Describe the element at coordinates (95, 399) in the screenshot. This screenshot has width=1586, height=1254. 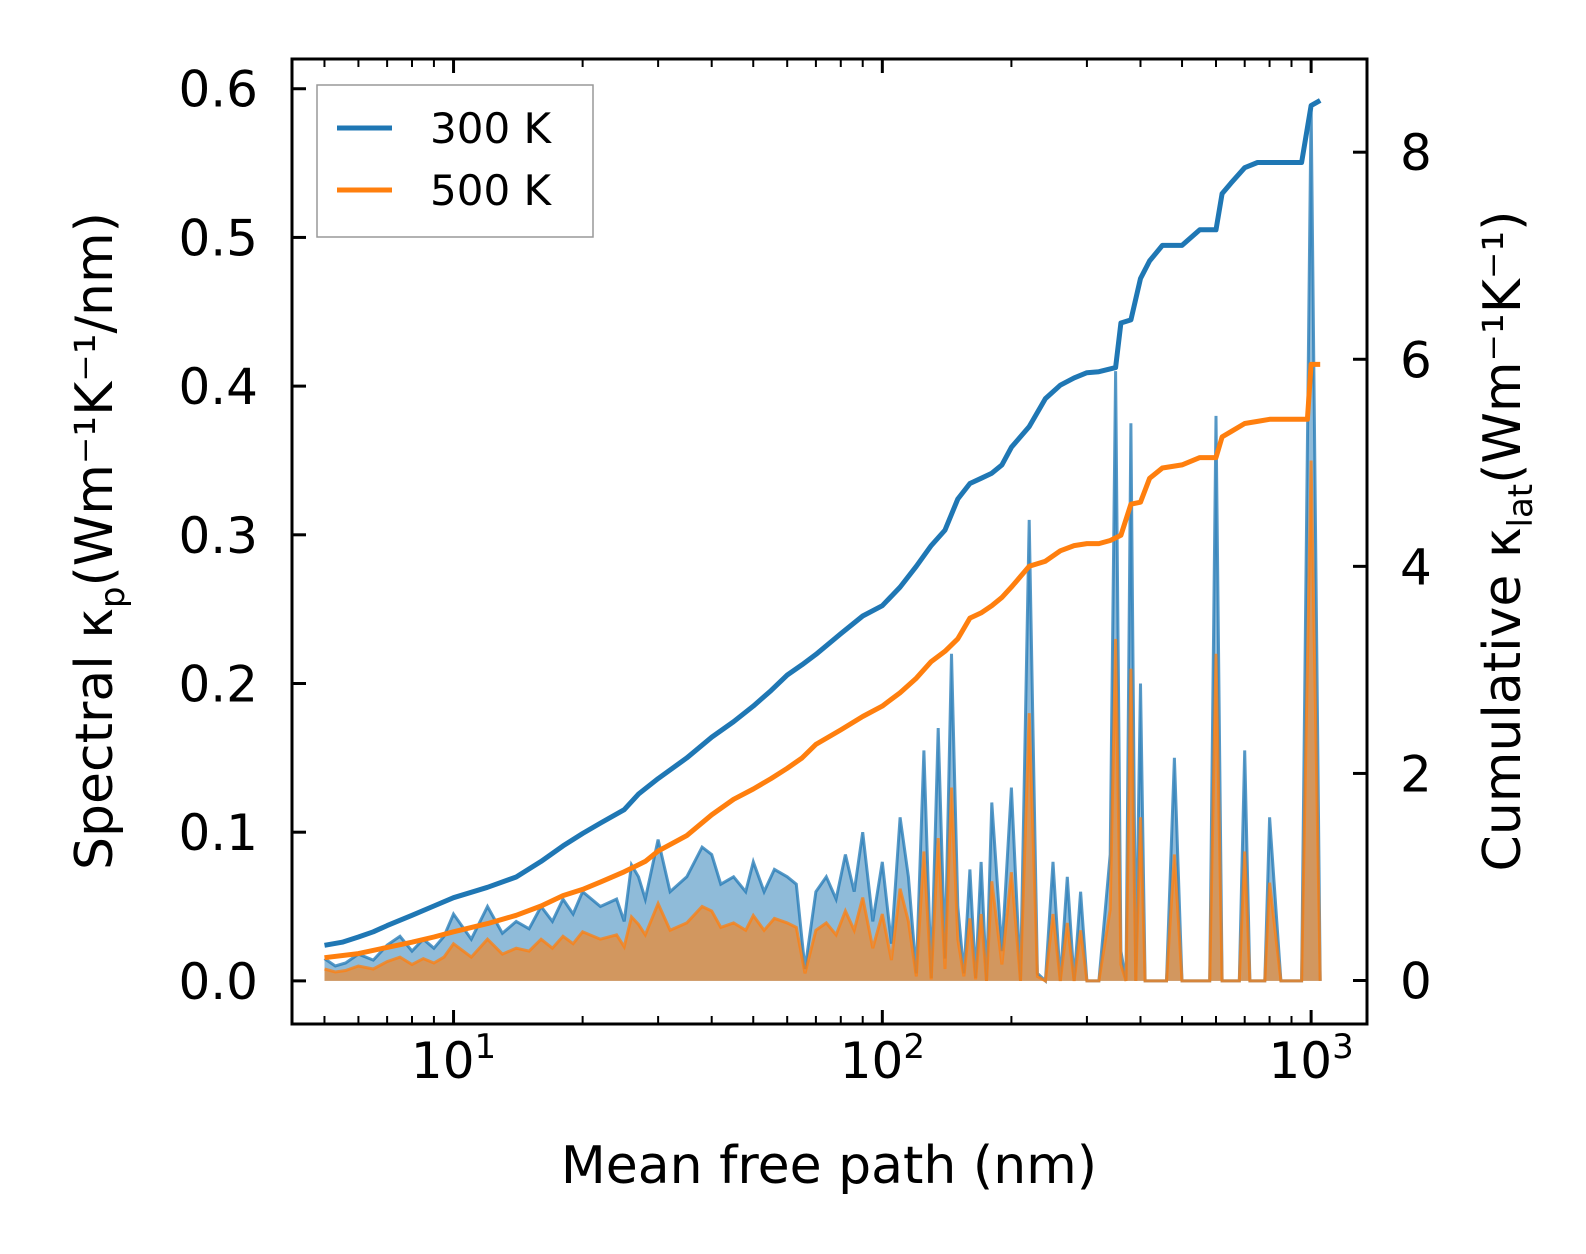
I see `y-left-label-units: (Wm⁻¹K⁻¹/nm)` at that location.